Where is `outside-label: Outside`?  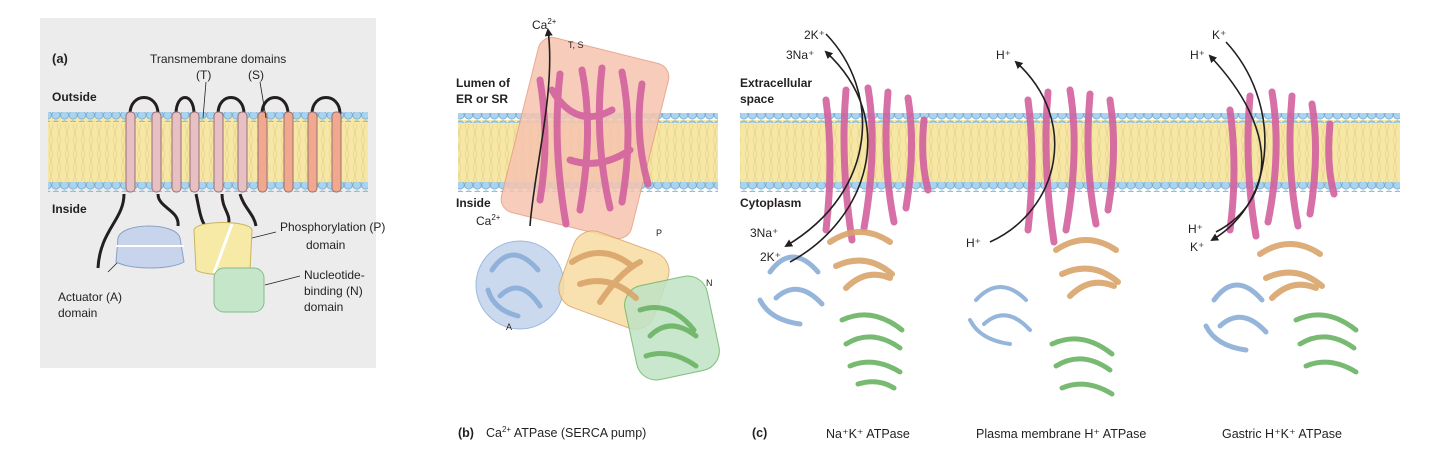 outside-label: Outside is located at coordinates (74, 97).